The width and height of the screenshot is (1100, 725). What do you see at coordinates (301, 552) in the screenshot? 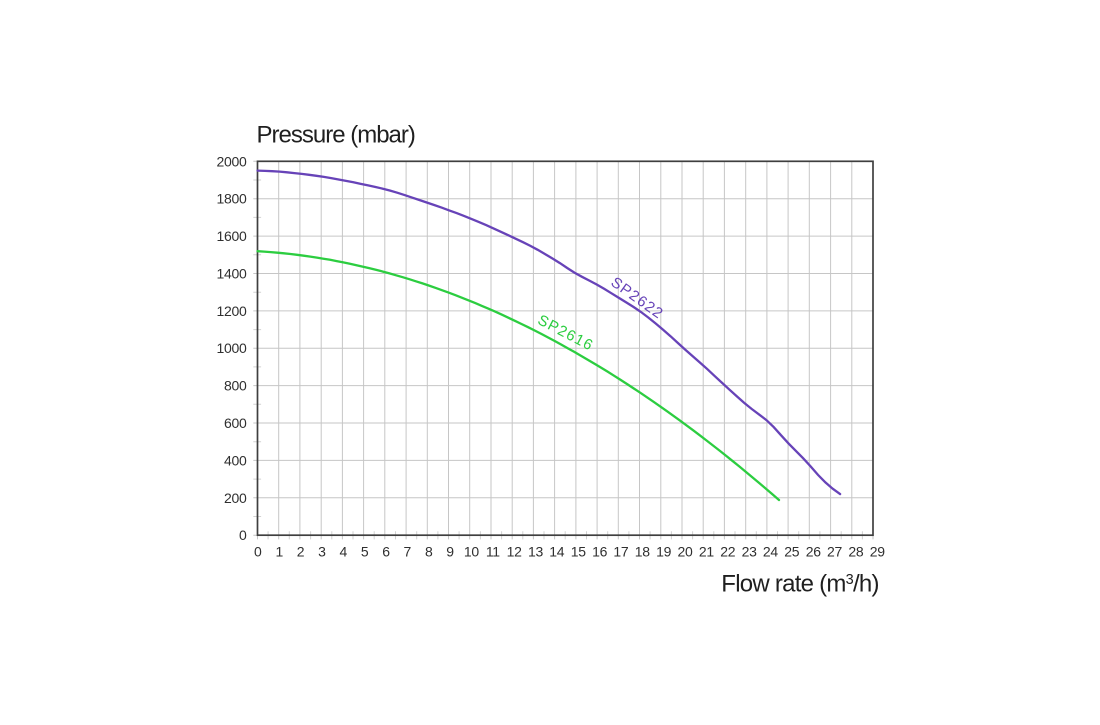
I see `svg-text: 2` at bounding box center [301, 552].